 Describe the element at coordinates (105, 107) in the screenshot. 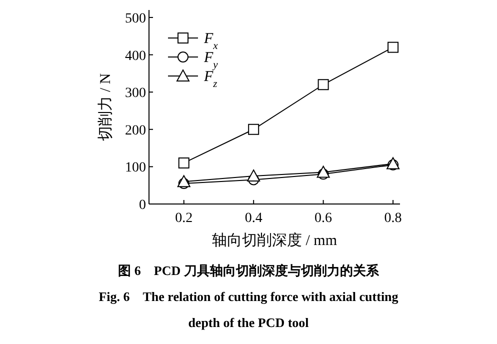

I see `y-axis-title: 切削力 / N` at that location.